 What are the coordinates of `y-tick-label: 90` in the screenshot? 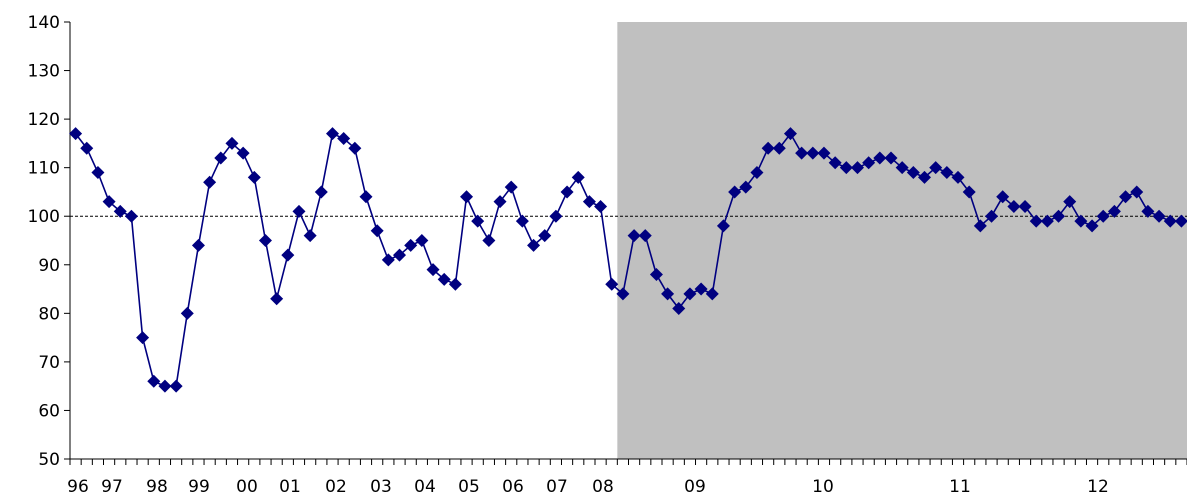 It's located at (49, 266).